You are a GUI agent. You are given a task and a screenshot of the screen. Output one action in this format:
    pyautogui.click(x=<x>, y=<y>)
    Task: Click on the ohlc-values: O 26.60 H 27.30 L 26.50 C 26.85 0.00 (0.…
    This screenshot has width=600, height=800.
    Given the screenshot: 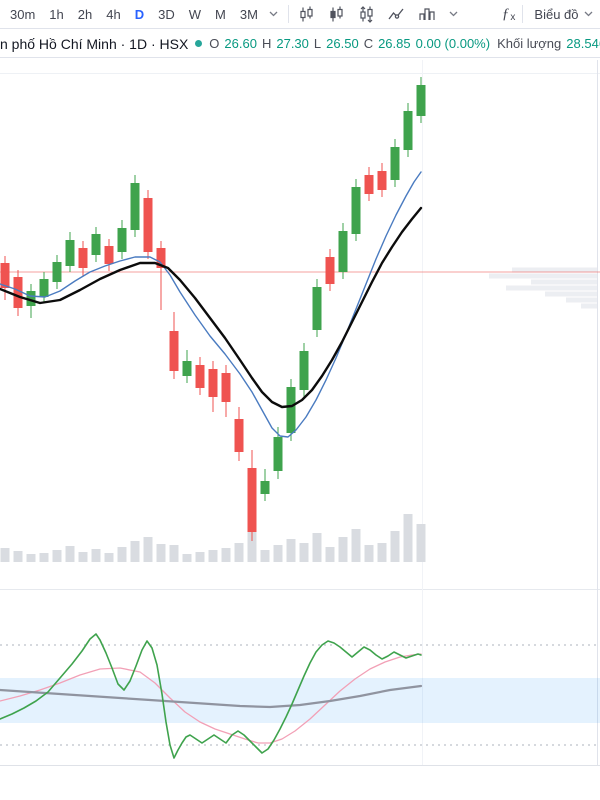 What is the action you would take?
    pyautogui.click(x=349, y=43)
    